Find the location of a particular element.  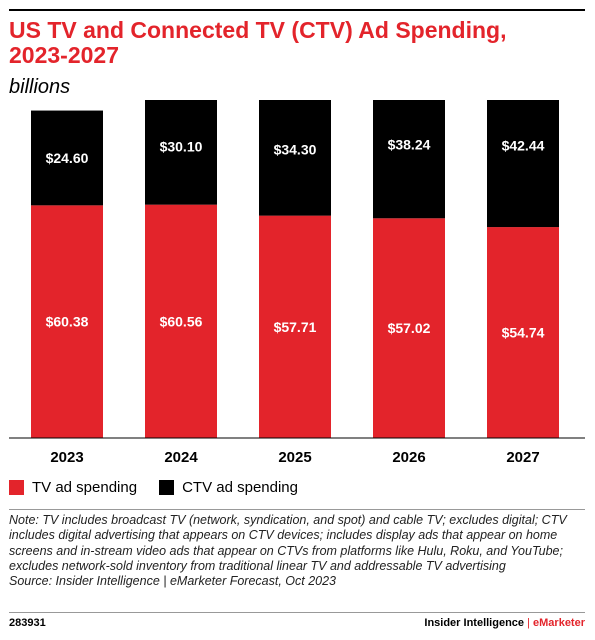

brand-right: eMarketer is located at coordinates (559, 623).